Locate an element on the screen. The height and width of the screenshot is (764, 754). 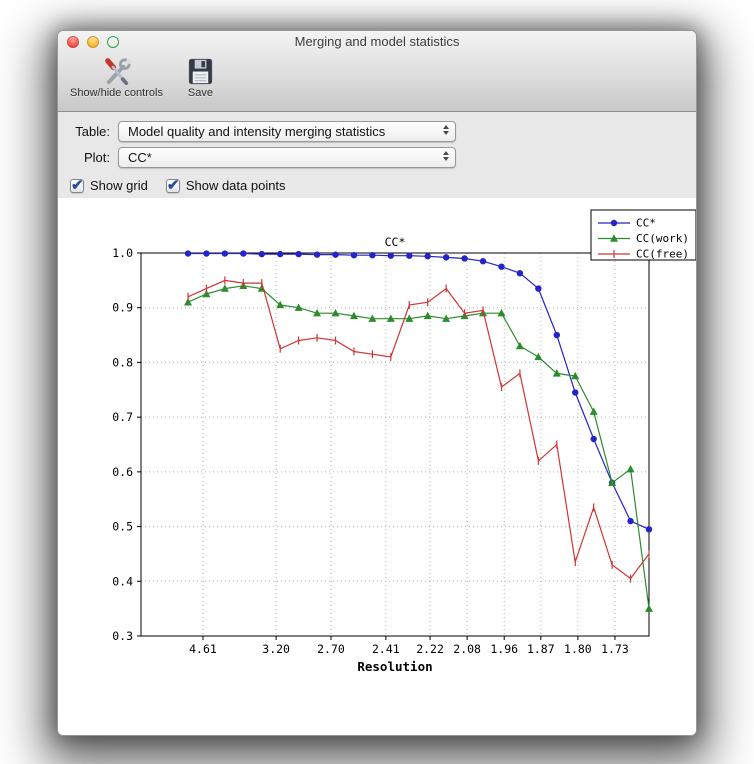
svg-text: 1.80 is located at coordinates (578, 649).